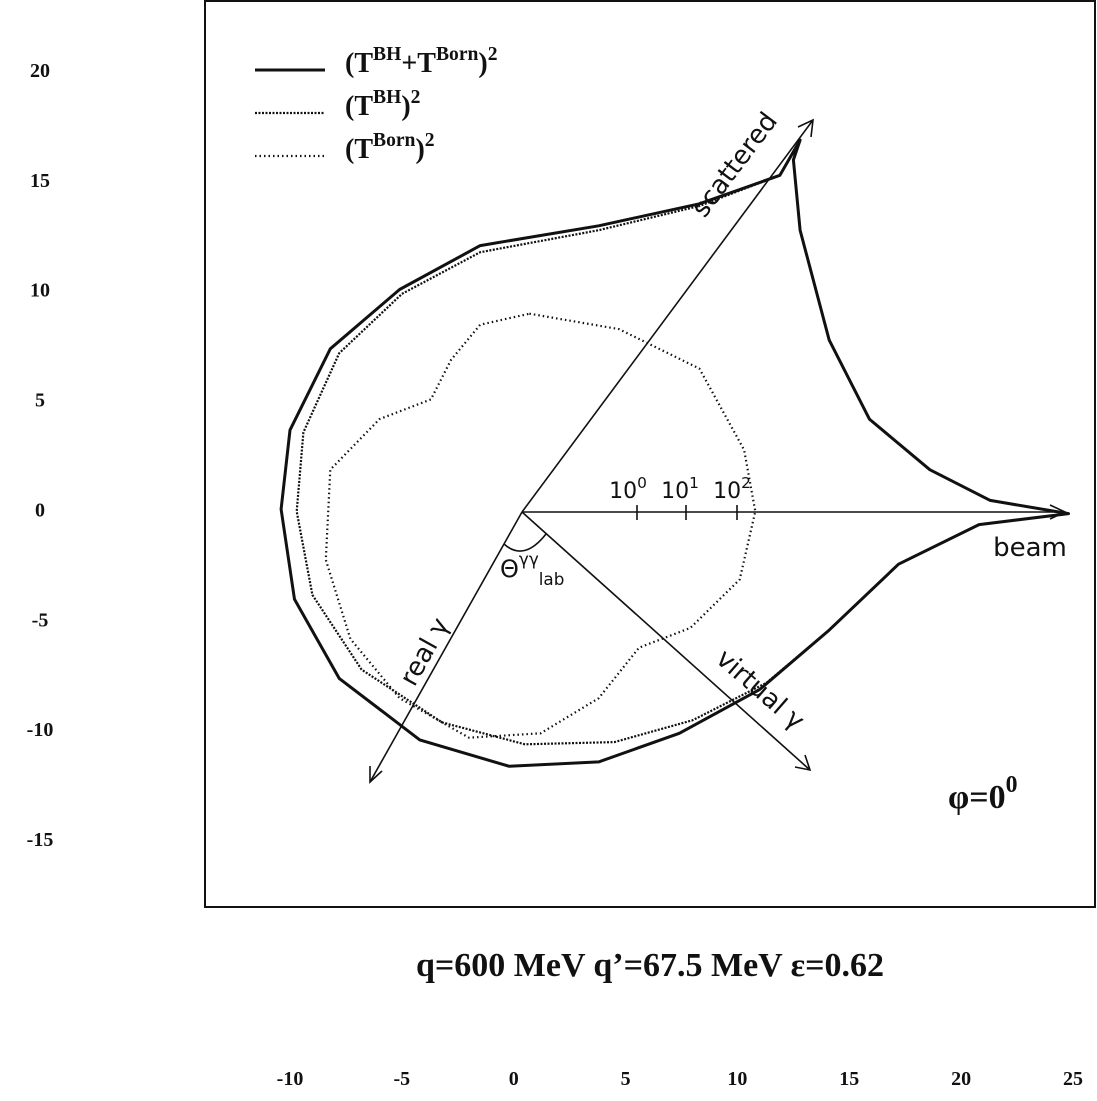 This screenshot has height=1101, width=1097. What do you see at coordinates (40, 290) in the screenshot?
I see `y-tick-label: 10` at bounding box center [40, 290].